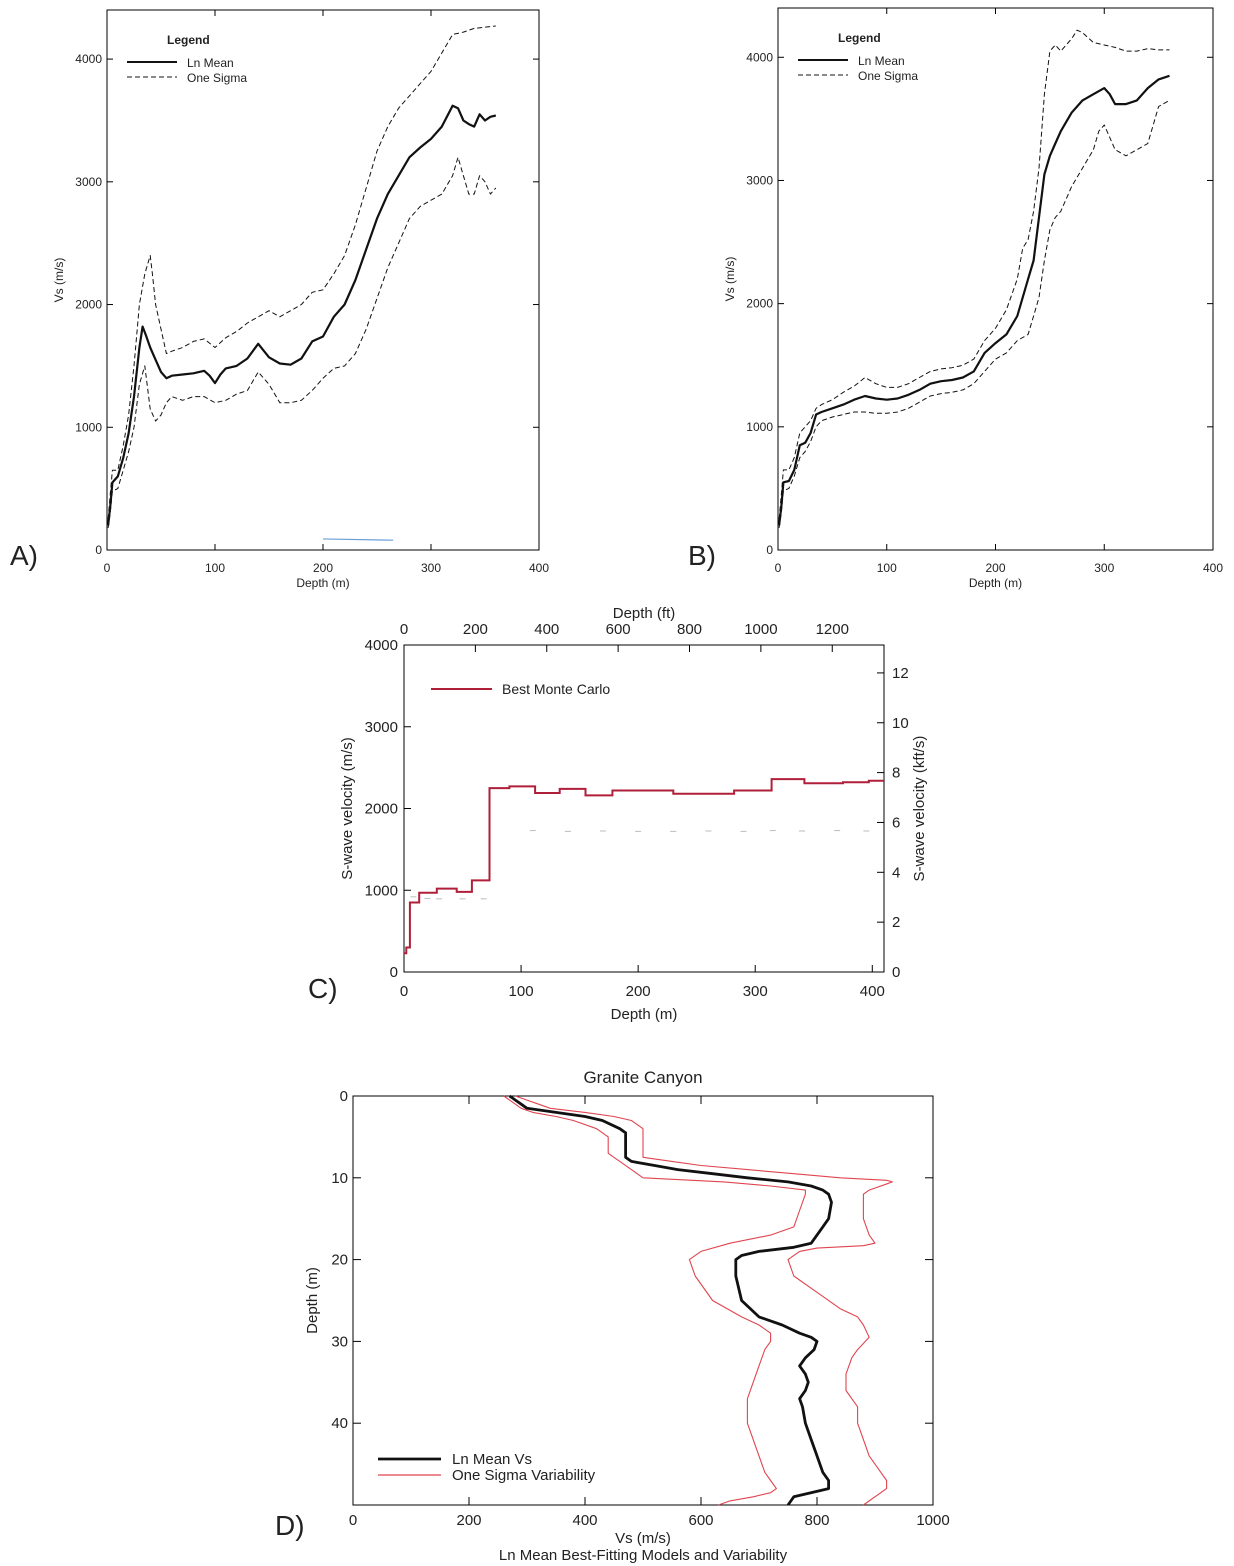  I want to click on x2-tick-label: 1200, so click(832, 629).